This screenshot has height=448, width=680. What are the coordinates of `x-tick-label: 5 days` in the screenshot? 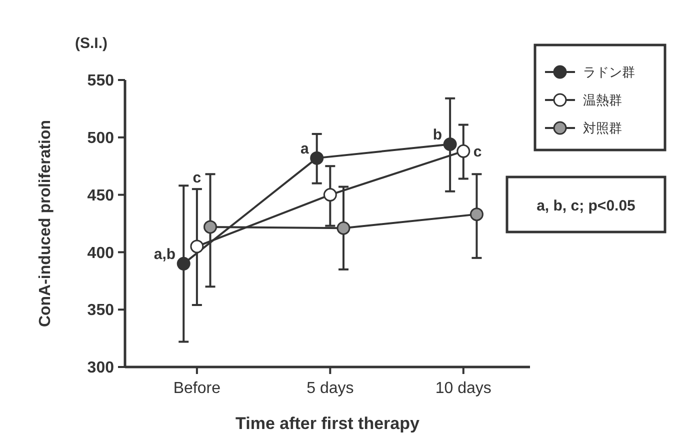 It's located at (330, 388).